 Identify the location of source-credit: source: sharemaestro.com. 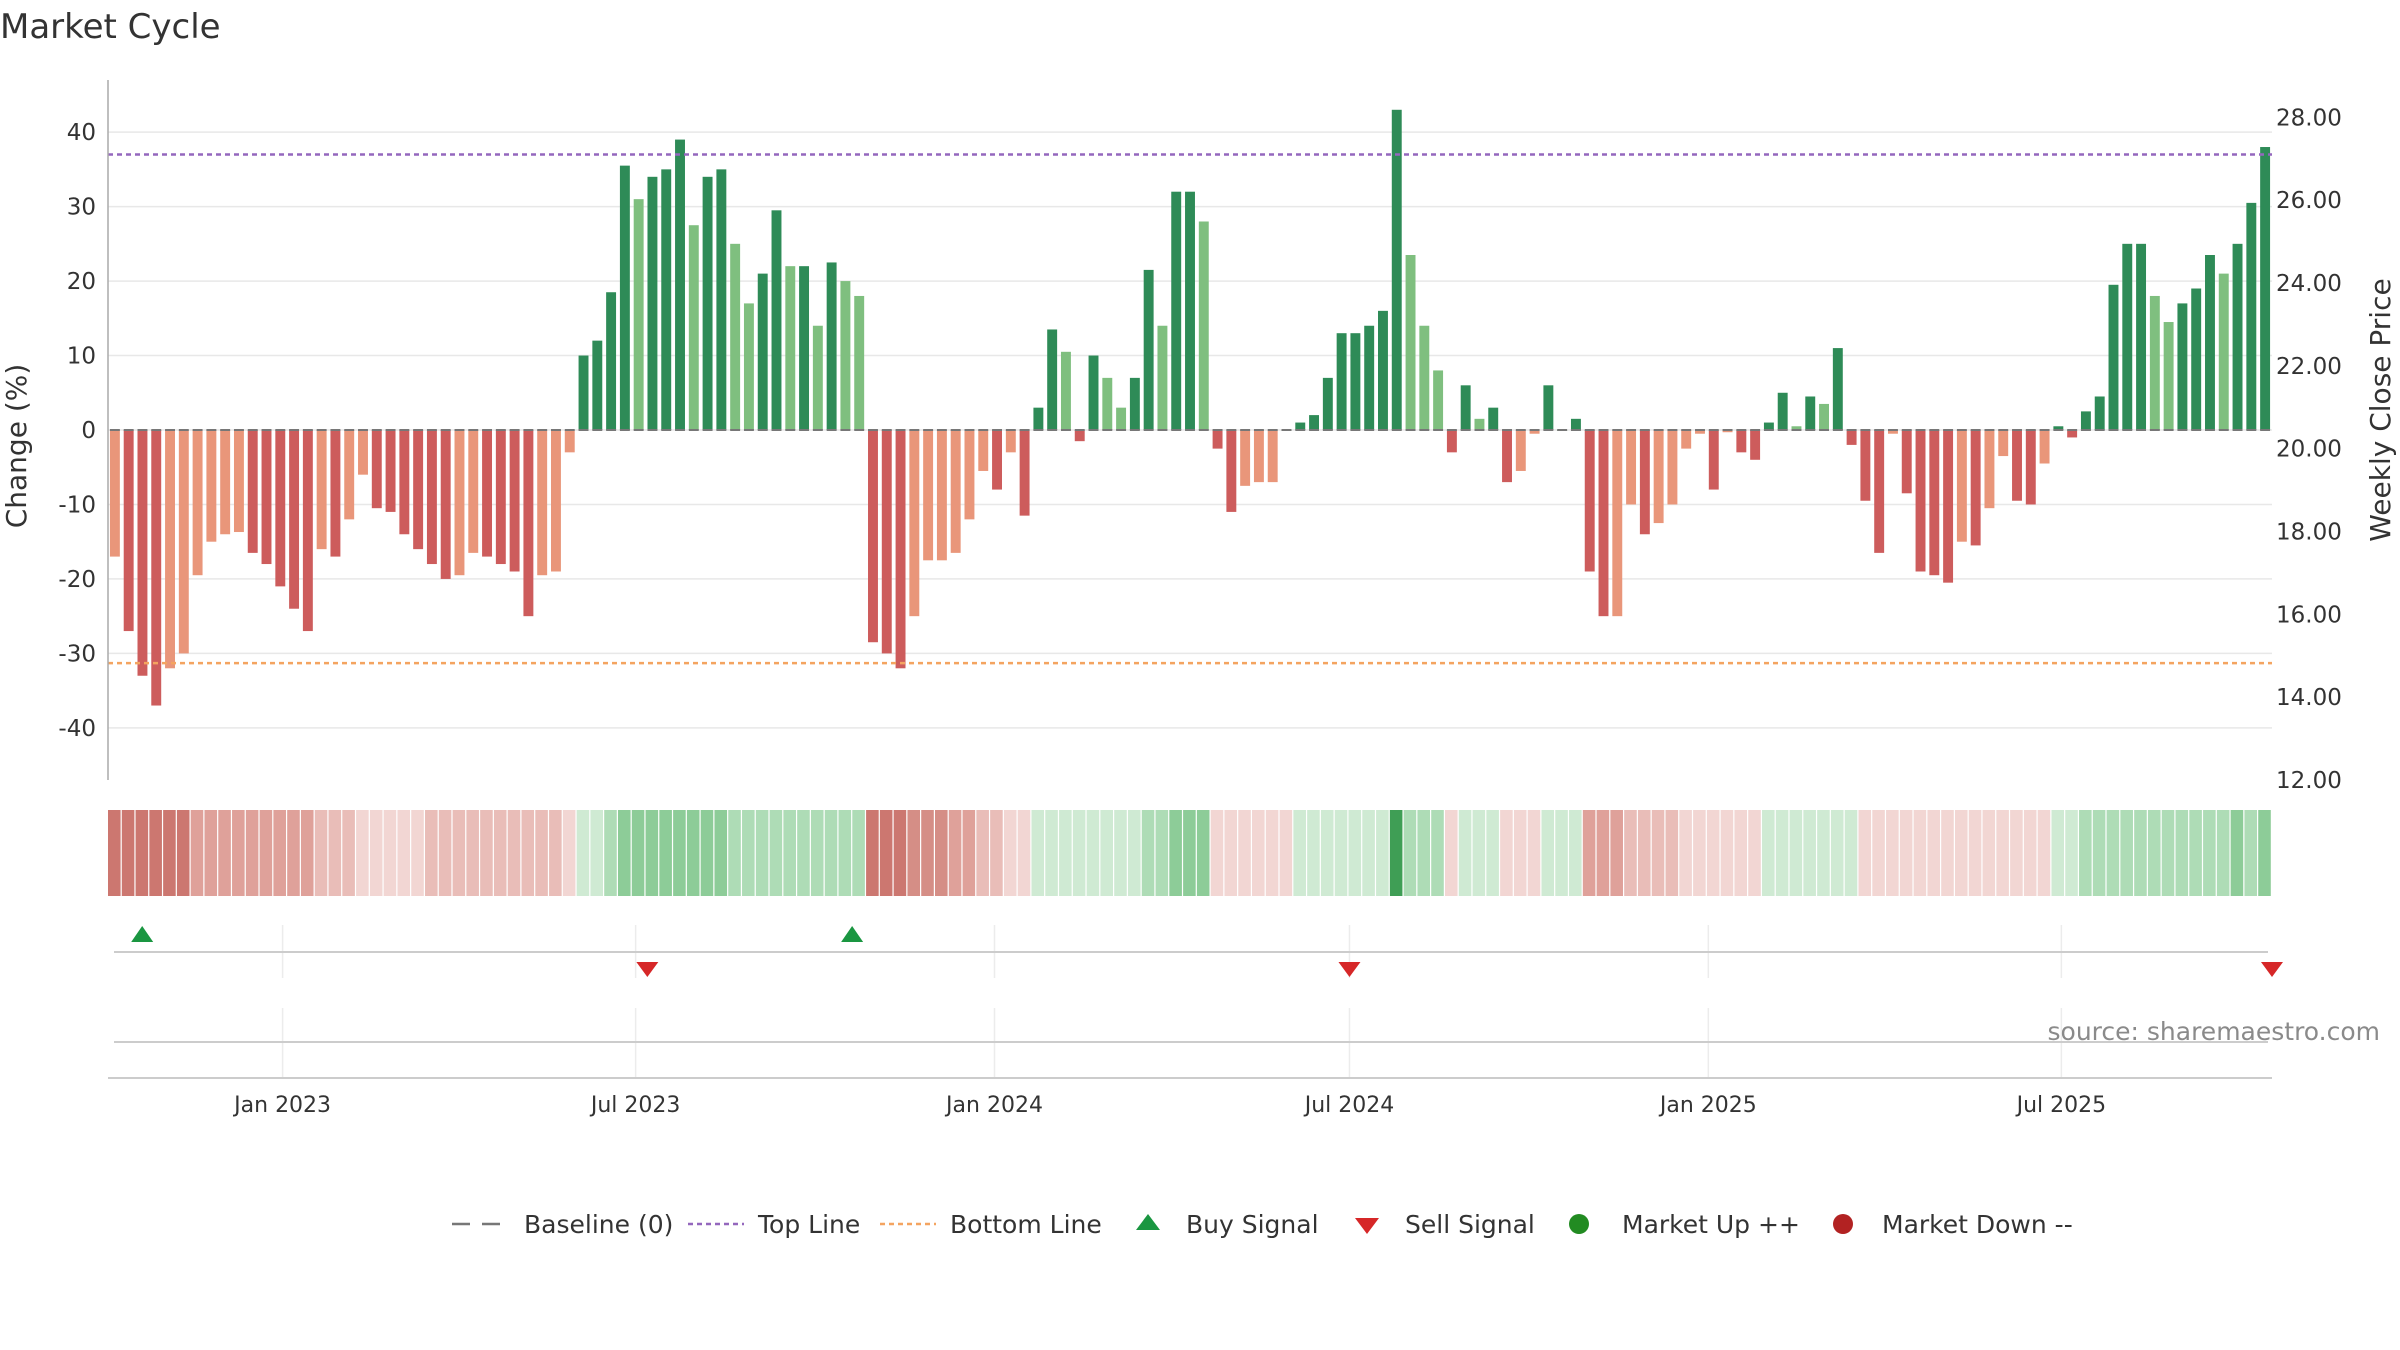
(2214, 1031).